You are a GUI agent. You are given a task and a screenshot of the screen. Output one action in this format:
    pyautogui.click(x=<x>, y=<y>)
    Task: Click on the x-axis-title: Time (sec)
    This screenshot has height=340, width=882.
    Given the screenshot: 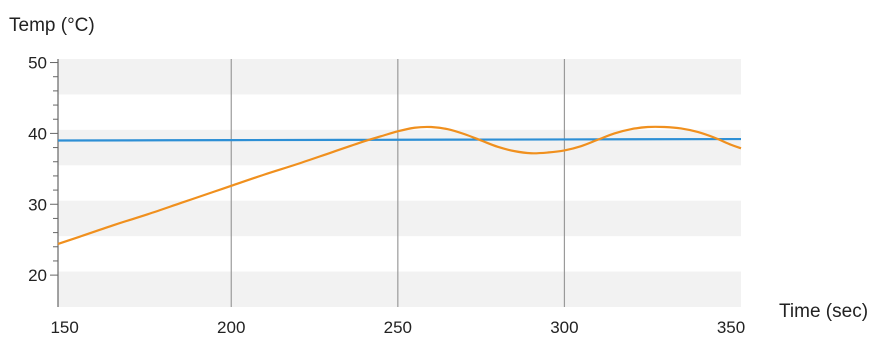 What is the action you would take?
    pyautogui.click(x=823, y=311)
    